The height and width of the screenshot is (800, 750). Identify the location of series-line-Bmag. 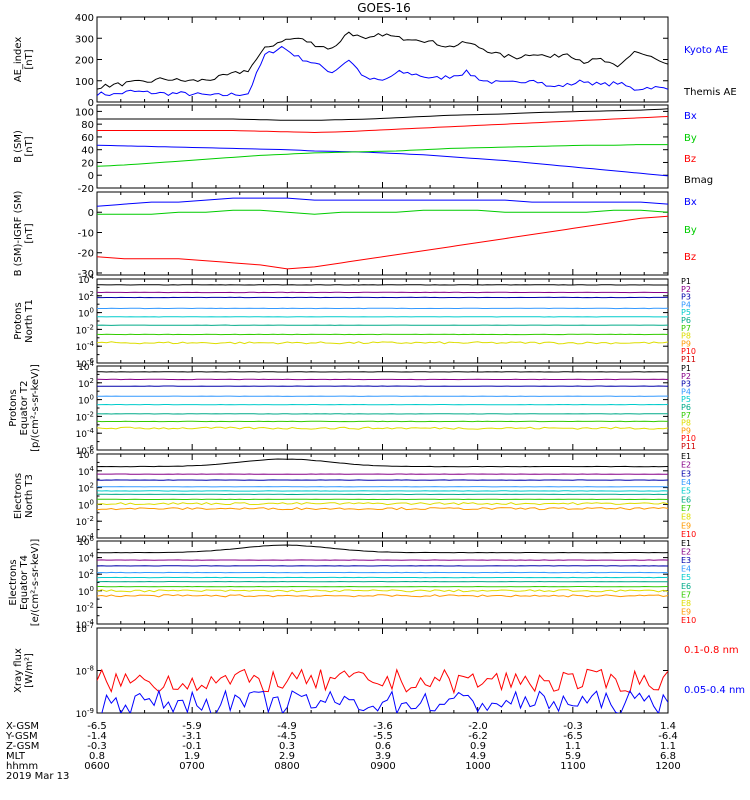
(382, 114).